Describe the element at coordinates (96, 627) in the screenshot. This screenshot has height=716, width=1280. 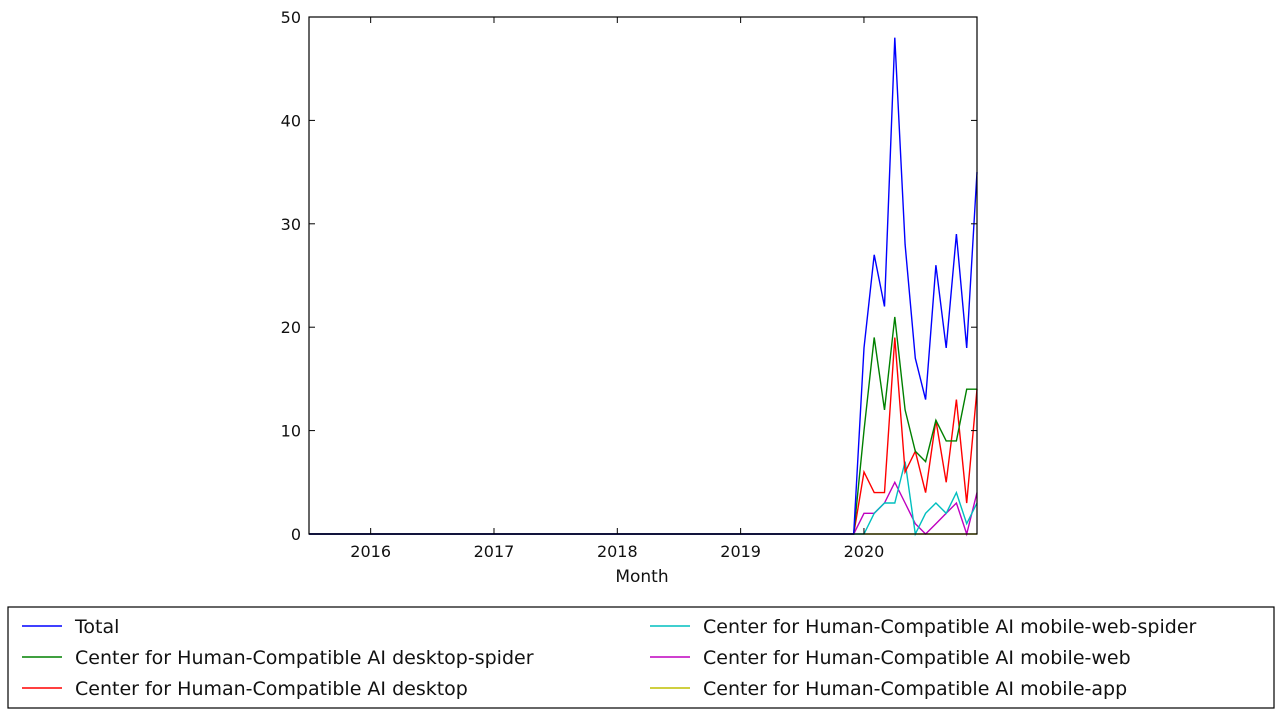
I see `legend-label-0: Total` at that location.